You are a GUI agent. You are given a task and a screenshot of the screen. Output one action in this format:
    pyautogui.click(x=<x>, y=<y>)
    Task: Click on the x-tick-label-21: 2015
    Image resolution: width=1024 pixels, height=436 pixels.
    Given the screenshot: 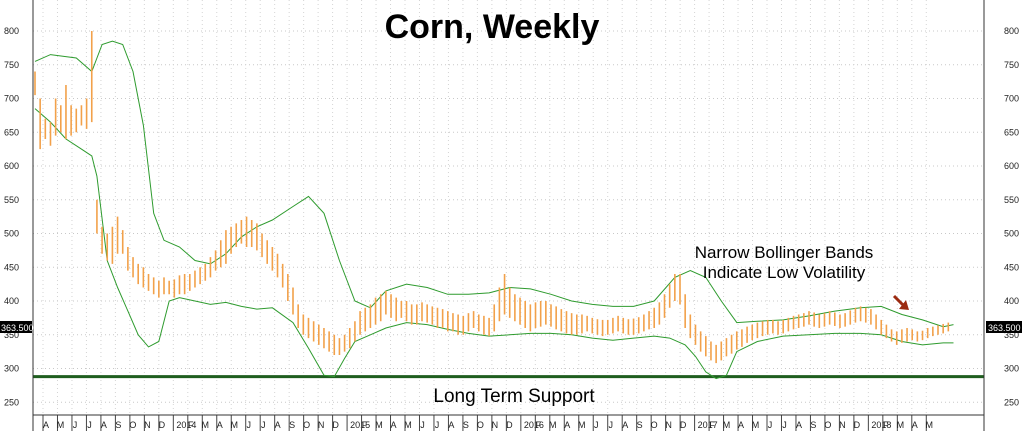 What is the action you would take?
    pyautogui.click(x=360, y=425)
    